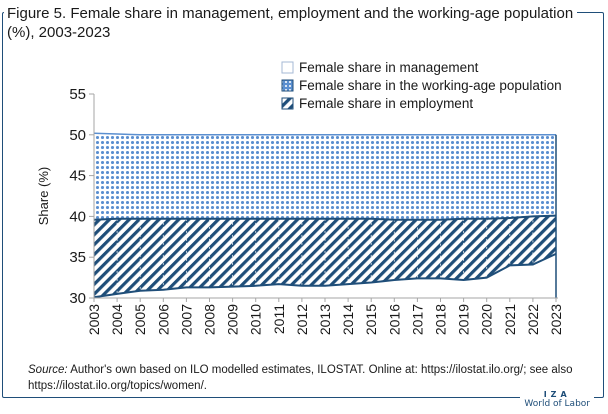 This screenshot has width=608, height=414. What do you see at coordinates (186, 319) in the screenshot?
I see `x-tick-label: 2007` at bounding box center [186, 319].